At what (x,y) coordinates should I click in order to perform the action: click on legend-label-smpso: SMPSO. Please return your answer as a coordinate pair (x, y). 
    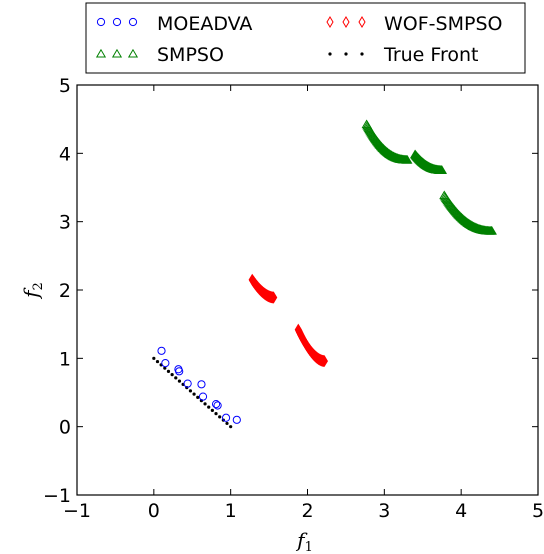
    Looking at the image, I should click on (190, 55).